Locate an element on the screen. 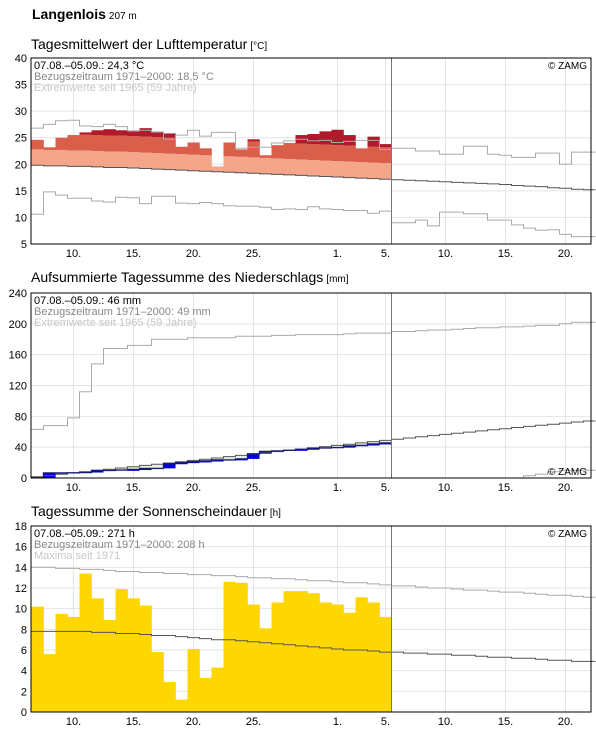  y-tick-label: 16 is located at coordinates (21, 548).